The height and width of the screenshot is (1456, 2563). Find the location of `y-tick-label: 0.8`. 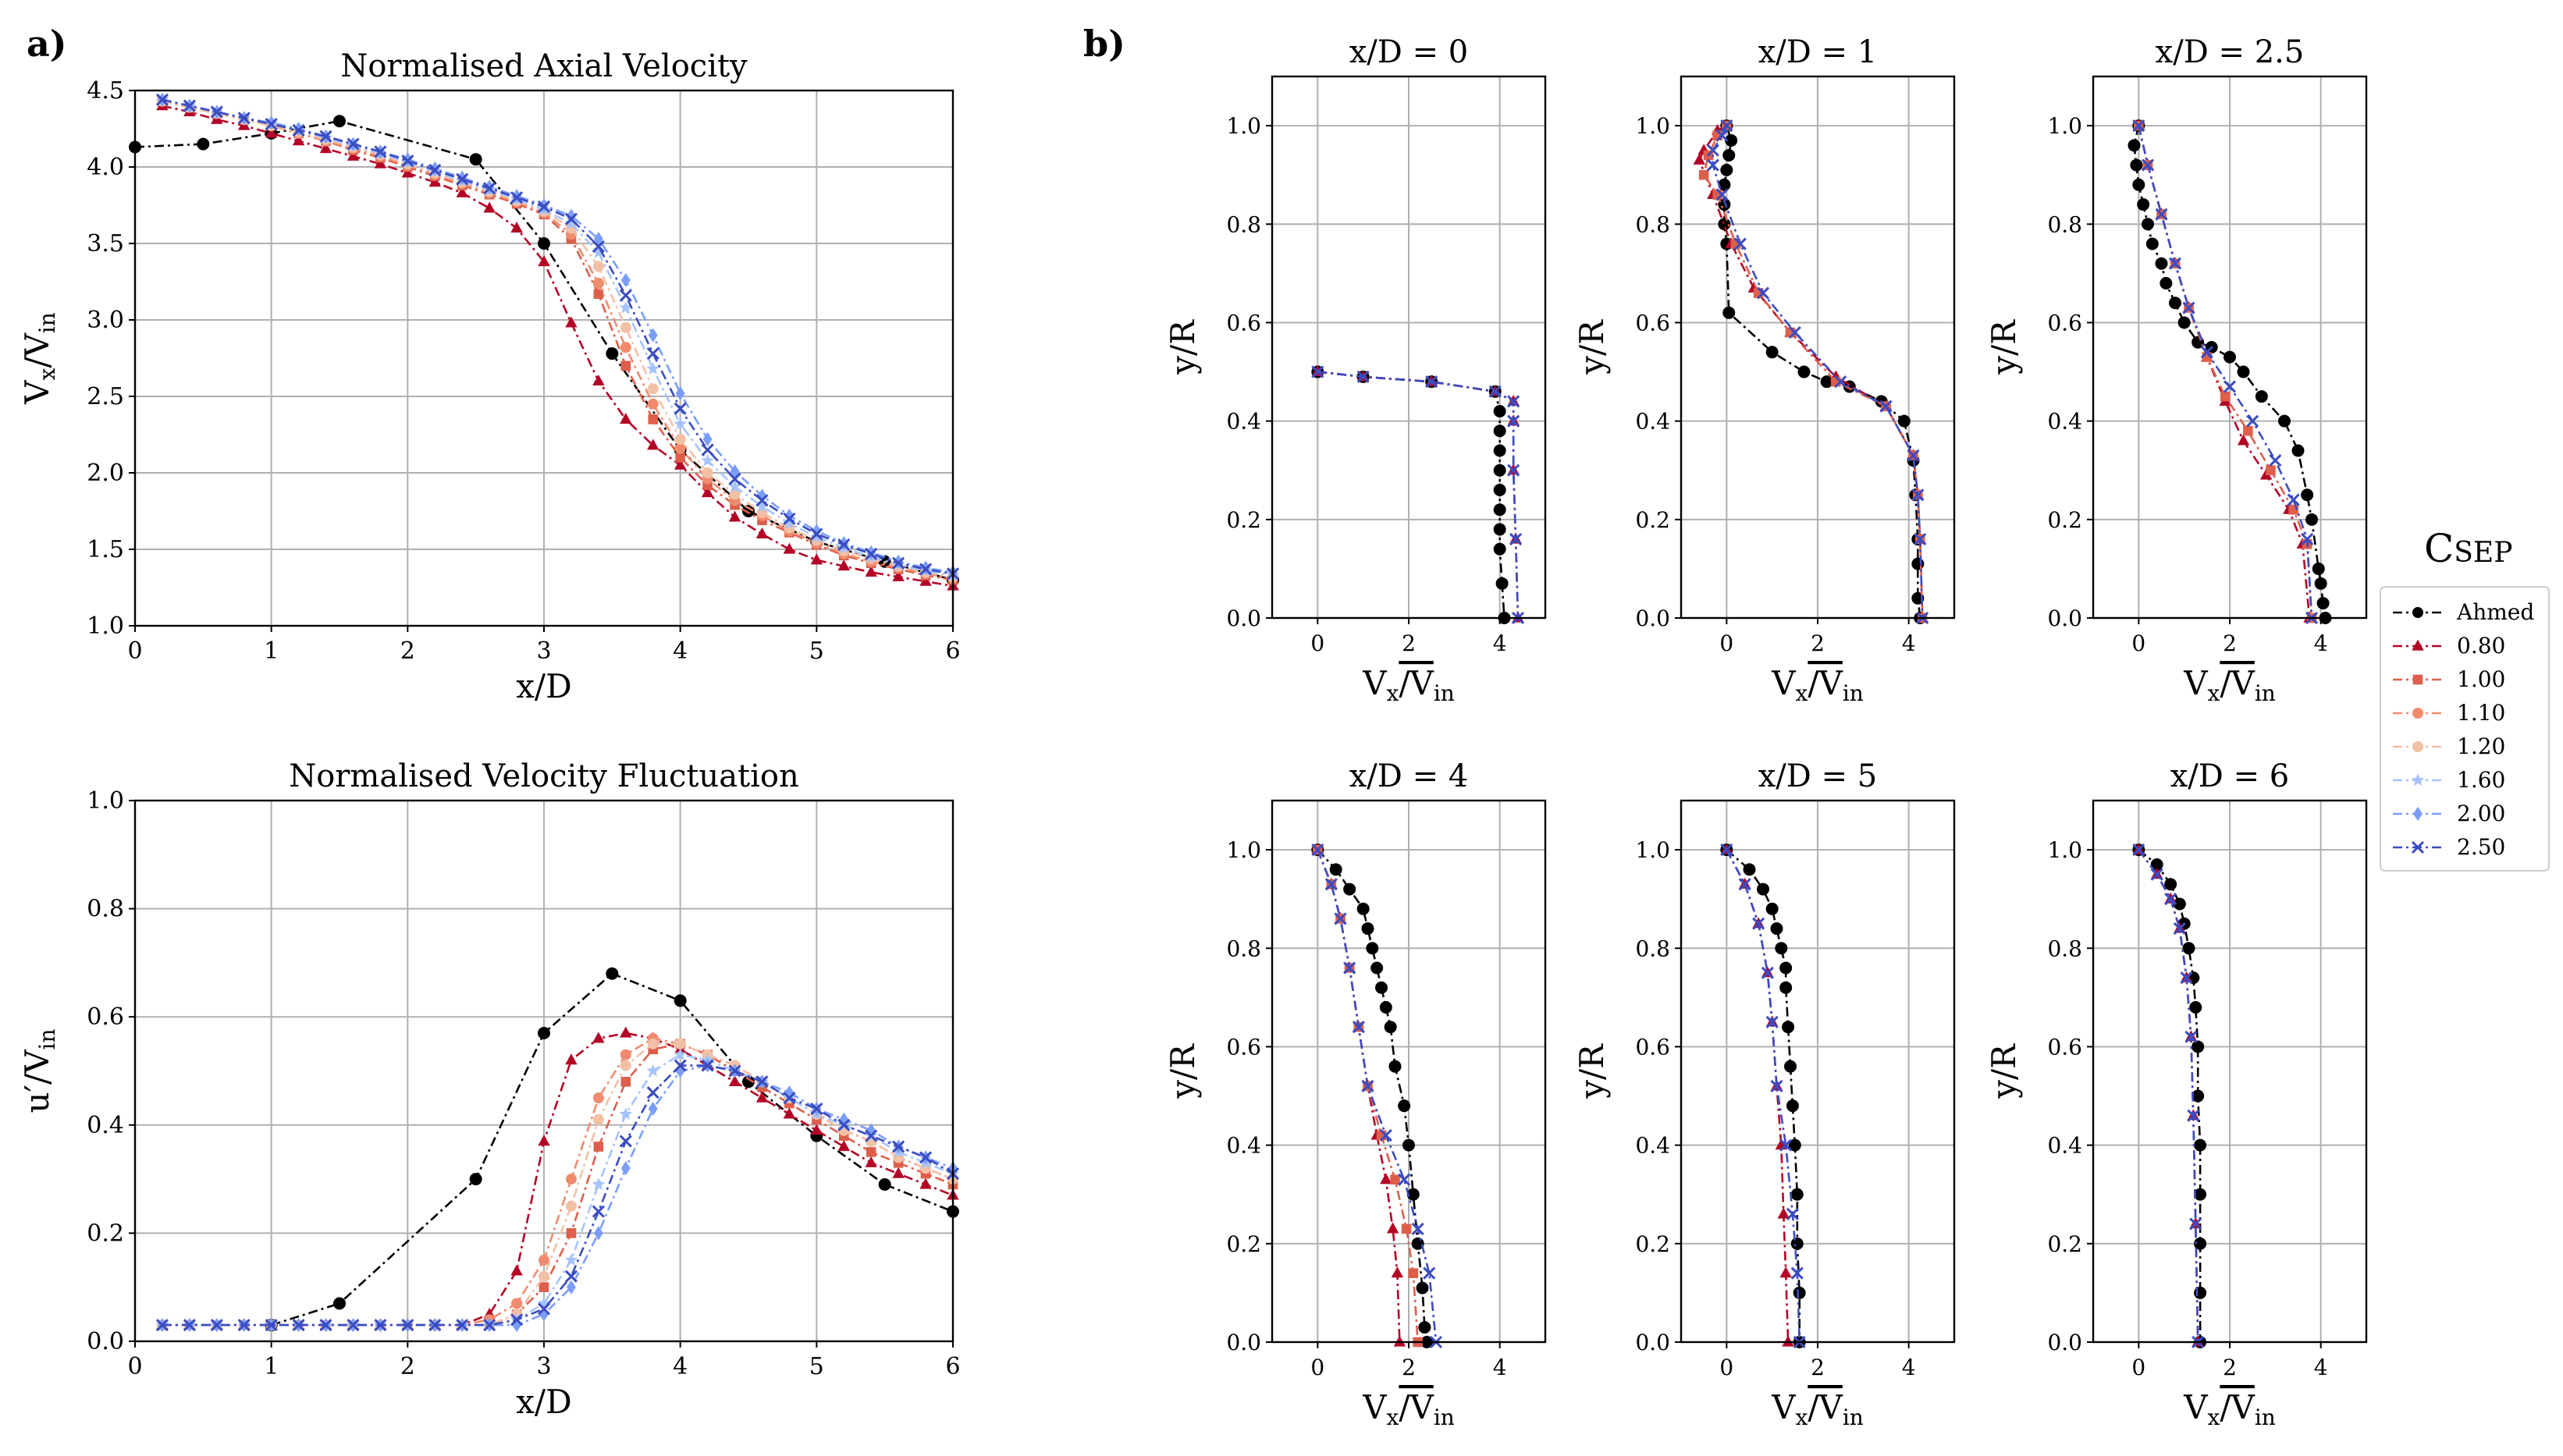

y-tick-label: 0.8 is located at coordinates (1243, 224).